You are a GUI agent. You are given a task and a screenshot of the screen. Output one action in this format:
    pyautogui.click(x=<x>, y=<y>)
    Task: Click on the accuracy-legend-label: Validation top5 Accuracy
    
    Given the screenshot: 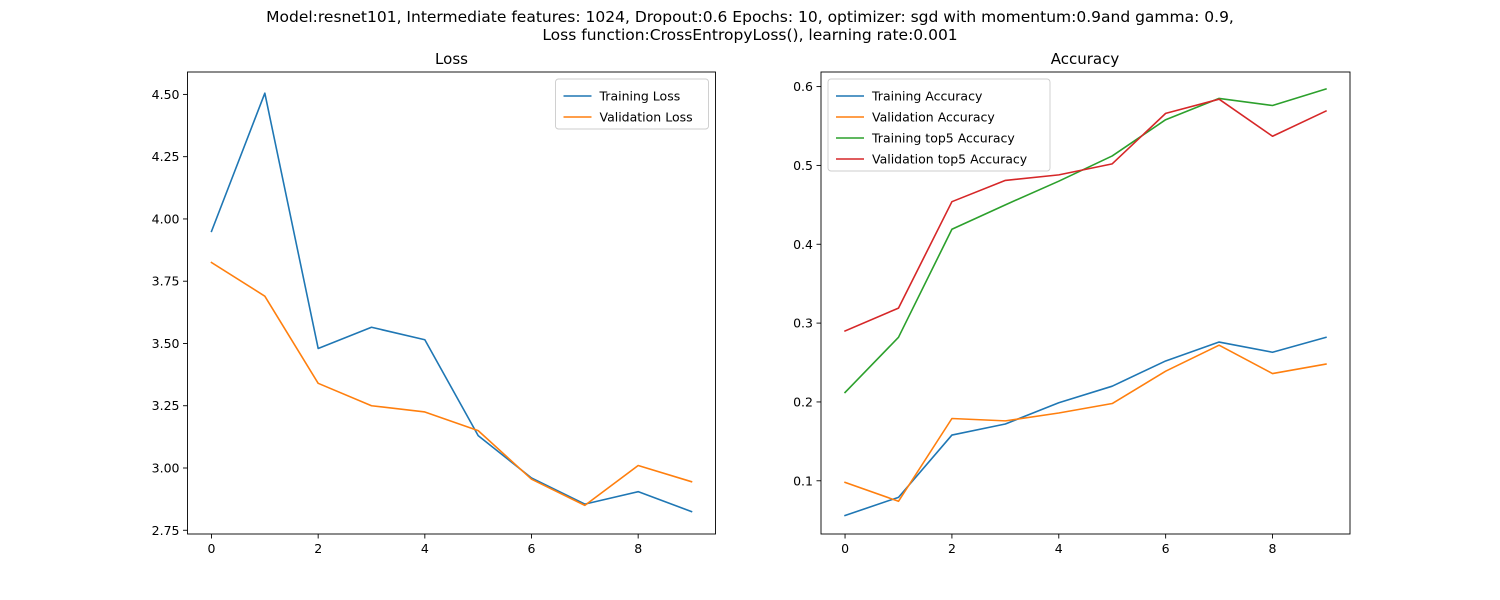 What is the action you would take?
    pyautogui.click(x=950, y=159)
    